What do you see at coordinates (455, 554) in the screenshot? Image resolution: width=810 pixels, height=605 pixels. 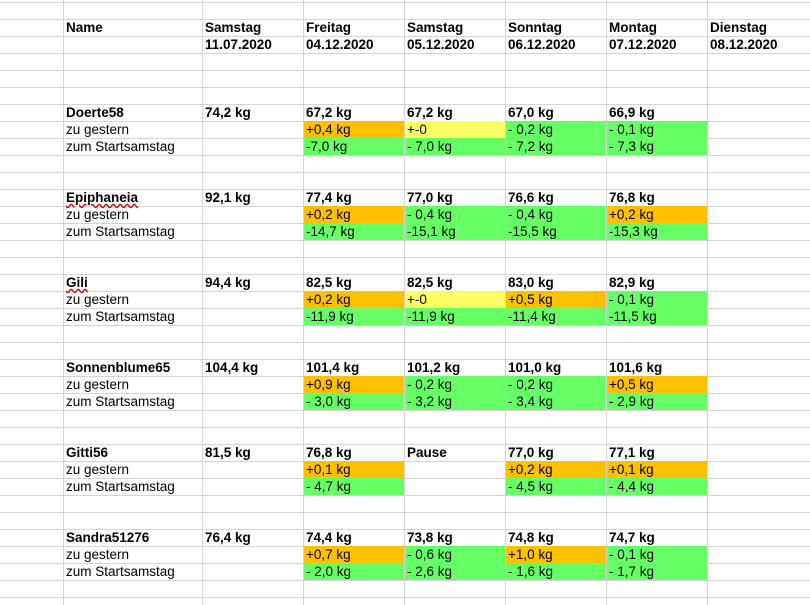 I see `delta-yesterday-cell: - 0,6 kg` at bounding box center [455, 554].